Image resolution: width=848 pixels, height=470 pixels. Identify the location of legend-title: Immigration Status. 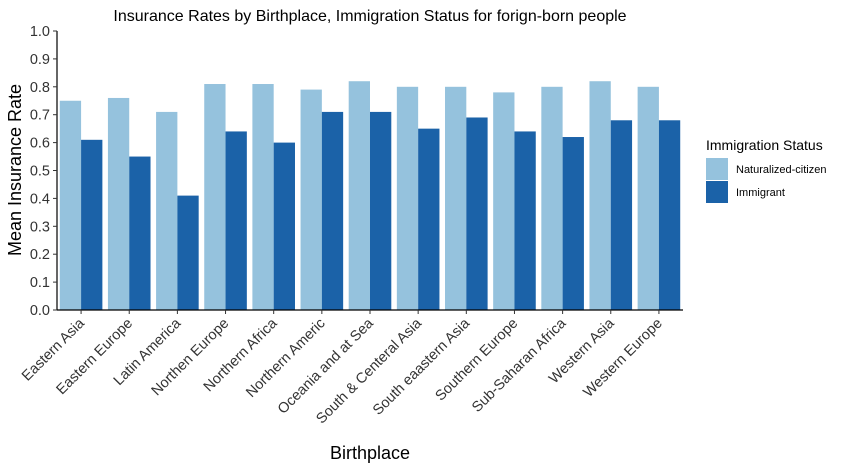
(764, 145).